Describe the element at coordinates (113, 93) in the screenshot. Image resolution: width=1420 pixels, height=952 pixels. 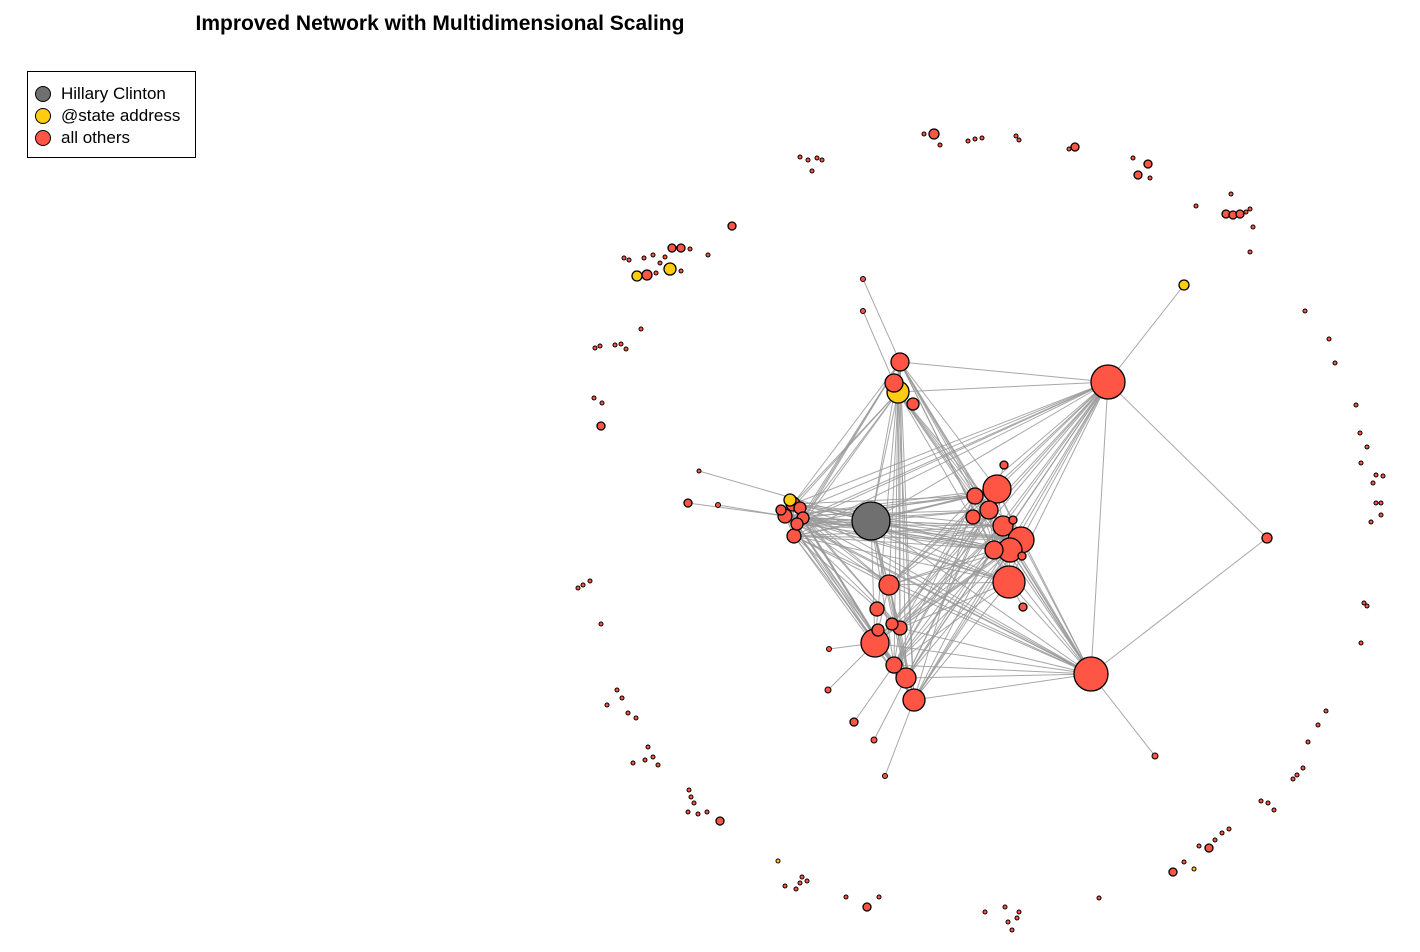
I see `legend-label-hillary: Hillary Clinton` at that location.